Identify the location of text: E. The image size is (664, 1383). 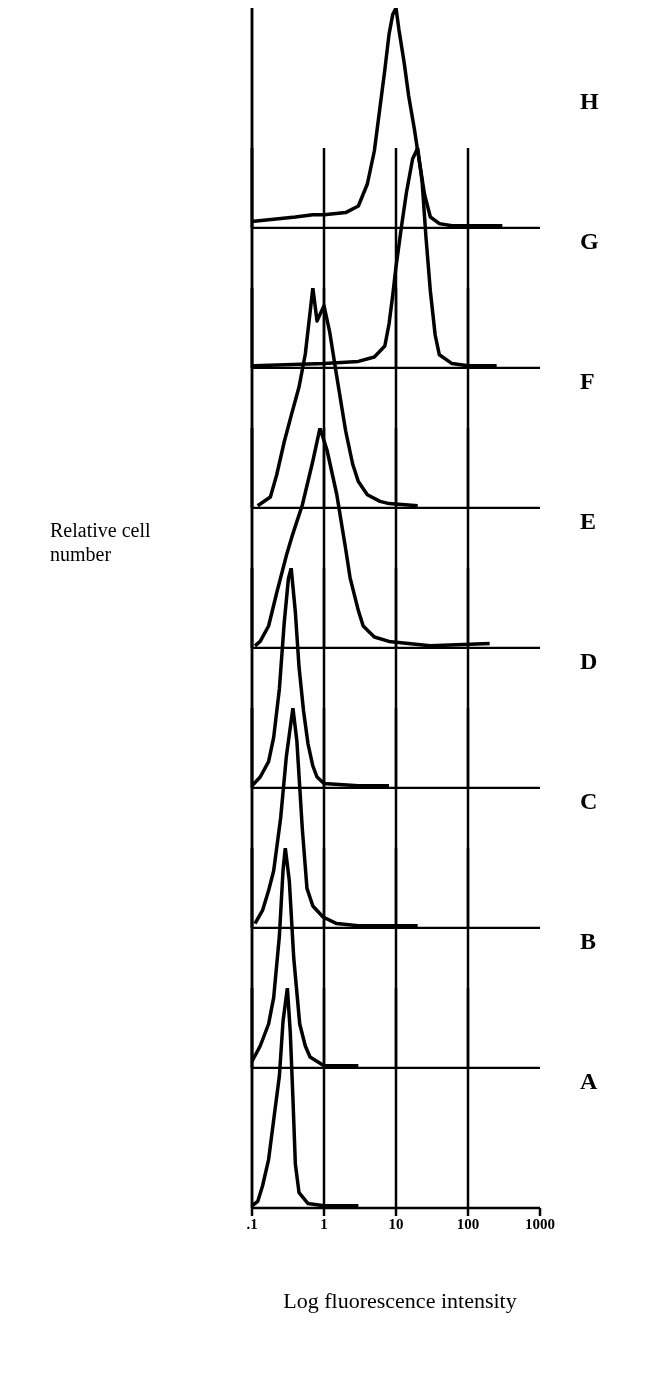
(588, 521).